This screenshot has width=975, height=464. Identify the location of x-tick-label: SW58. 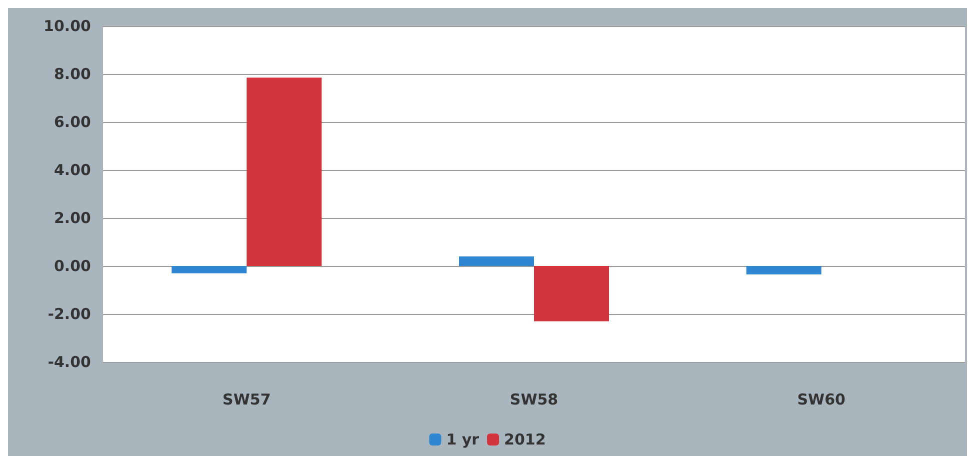
(534, 399).